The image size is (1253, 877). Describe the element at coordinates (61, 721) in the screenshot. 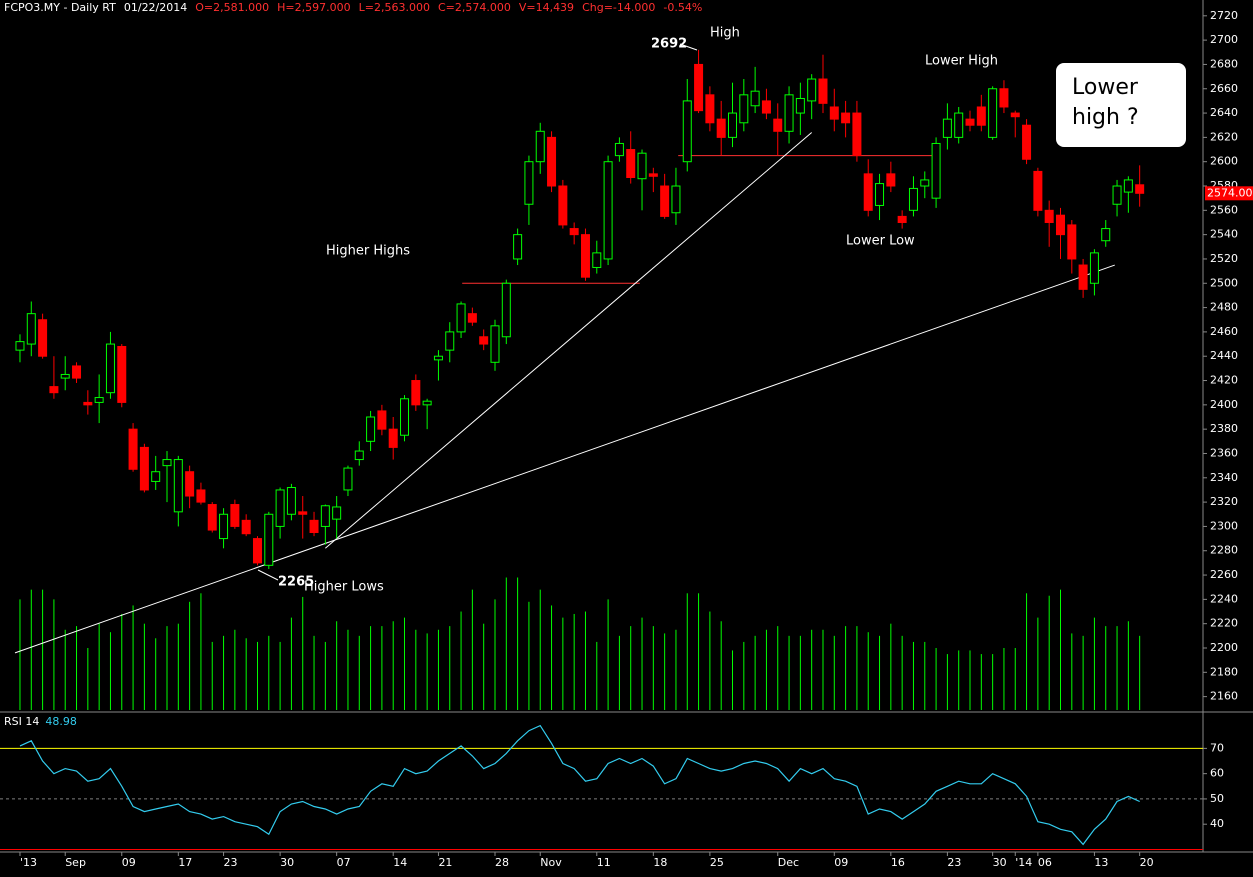

I see `rsi-value: 48.98` at that location.